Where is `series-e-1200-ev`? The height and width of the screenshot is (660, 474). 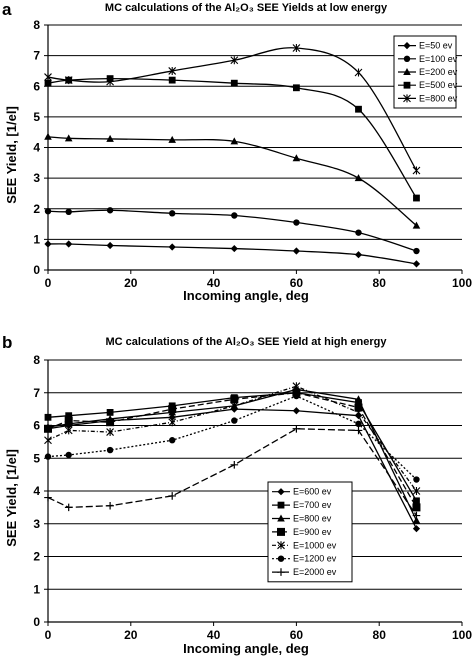
series-e-1200-ev is located at coordinates (232, 437).